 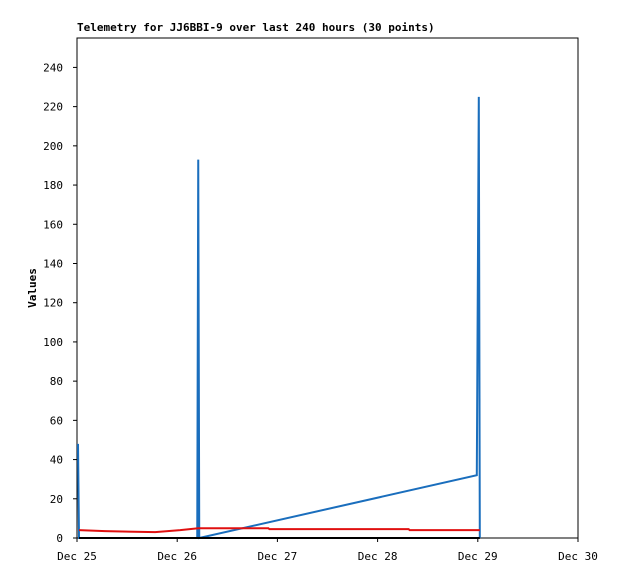 I want to click on y-tick-label: 80, so click(x=56, y=381).